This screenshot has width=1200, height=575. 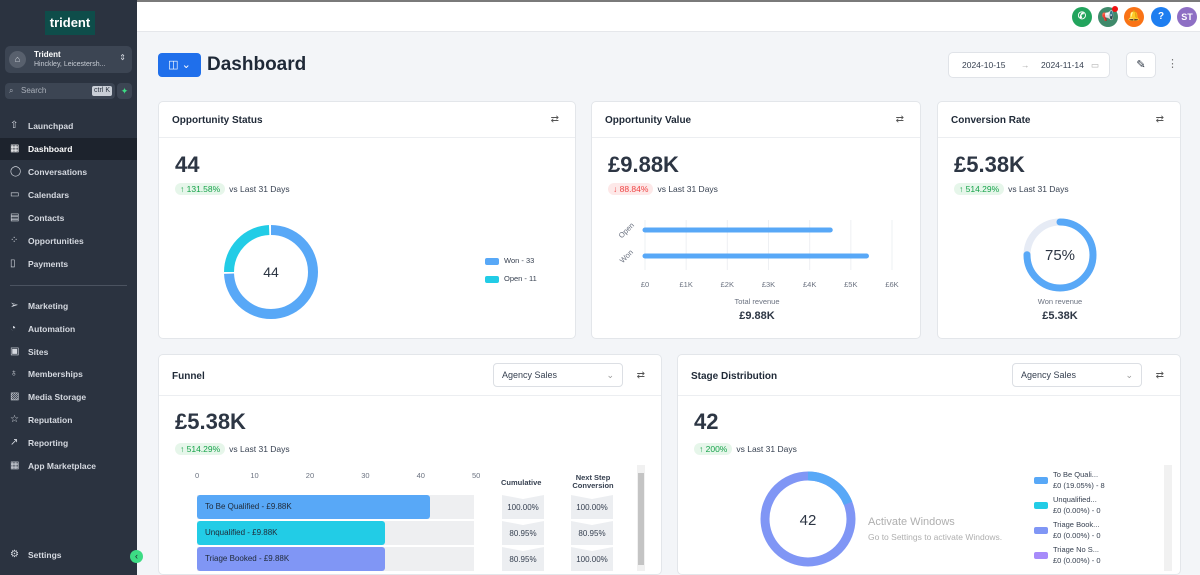 I want to click on card-title: Opportunity Value, so click(x=648, y=120).